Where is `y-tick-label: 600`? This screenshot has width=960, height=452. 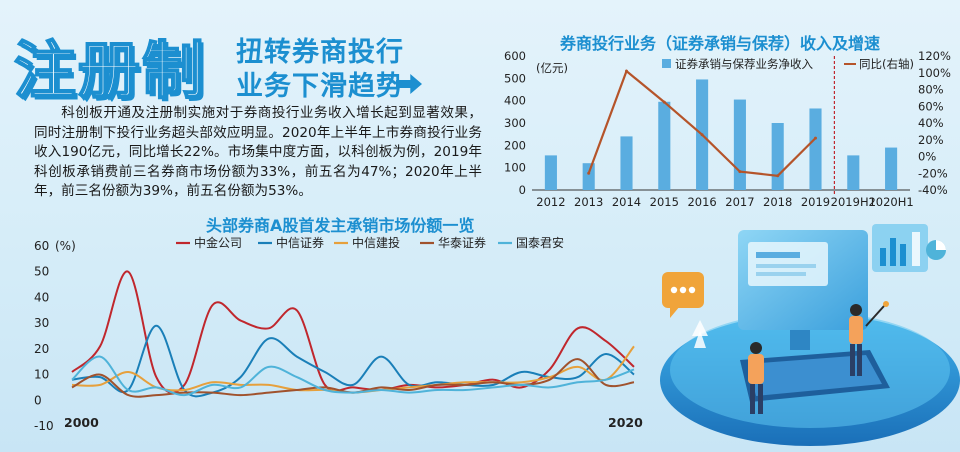
y-tick-label: 600 is located at coordinates (515, 56).